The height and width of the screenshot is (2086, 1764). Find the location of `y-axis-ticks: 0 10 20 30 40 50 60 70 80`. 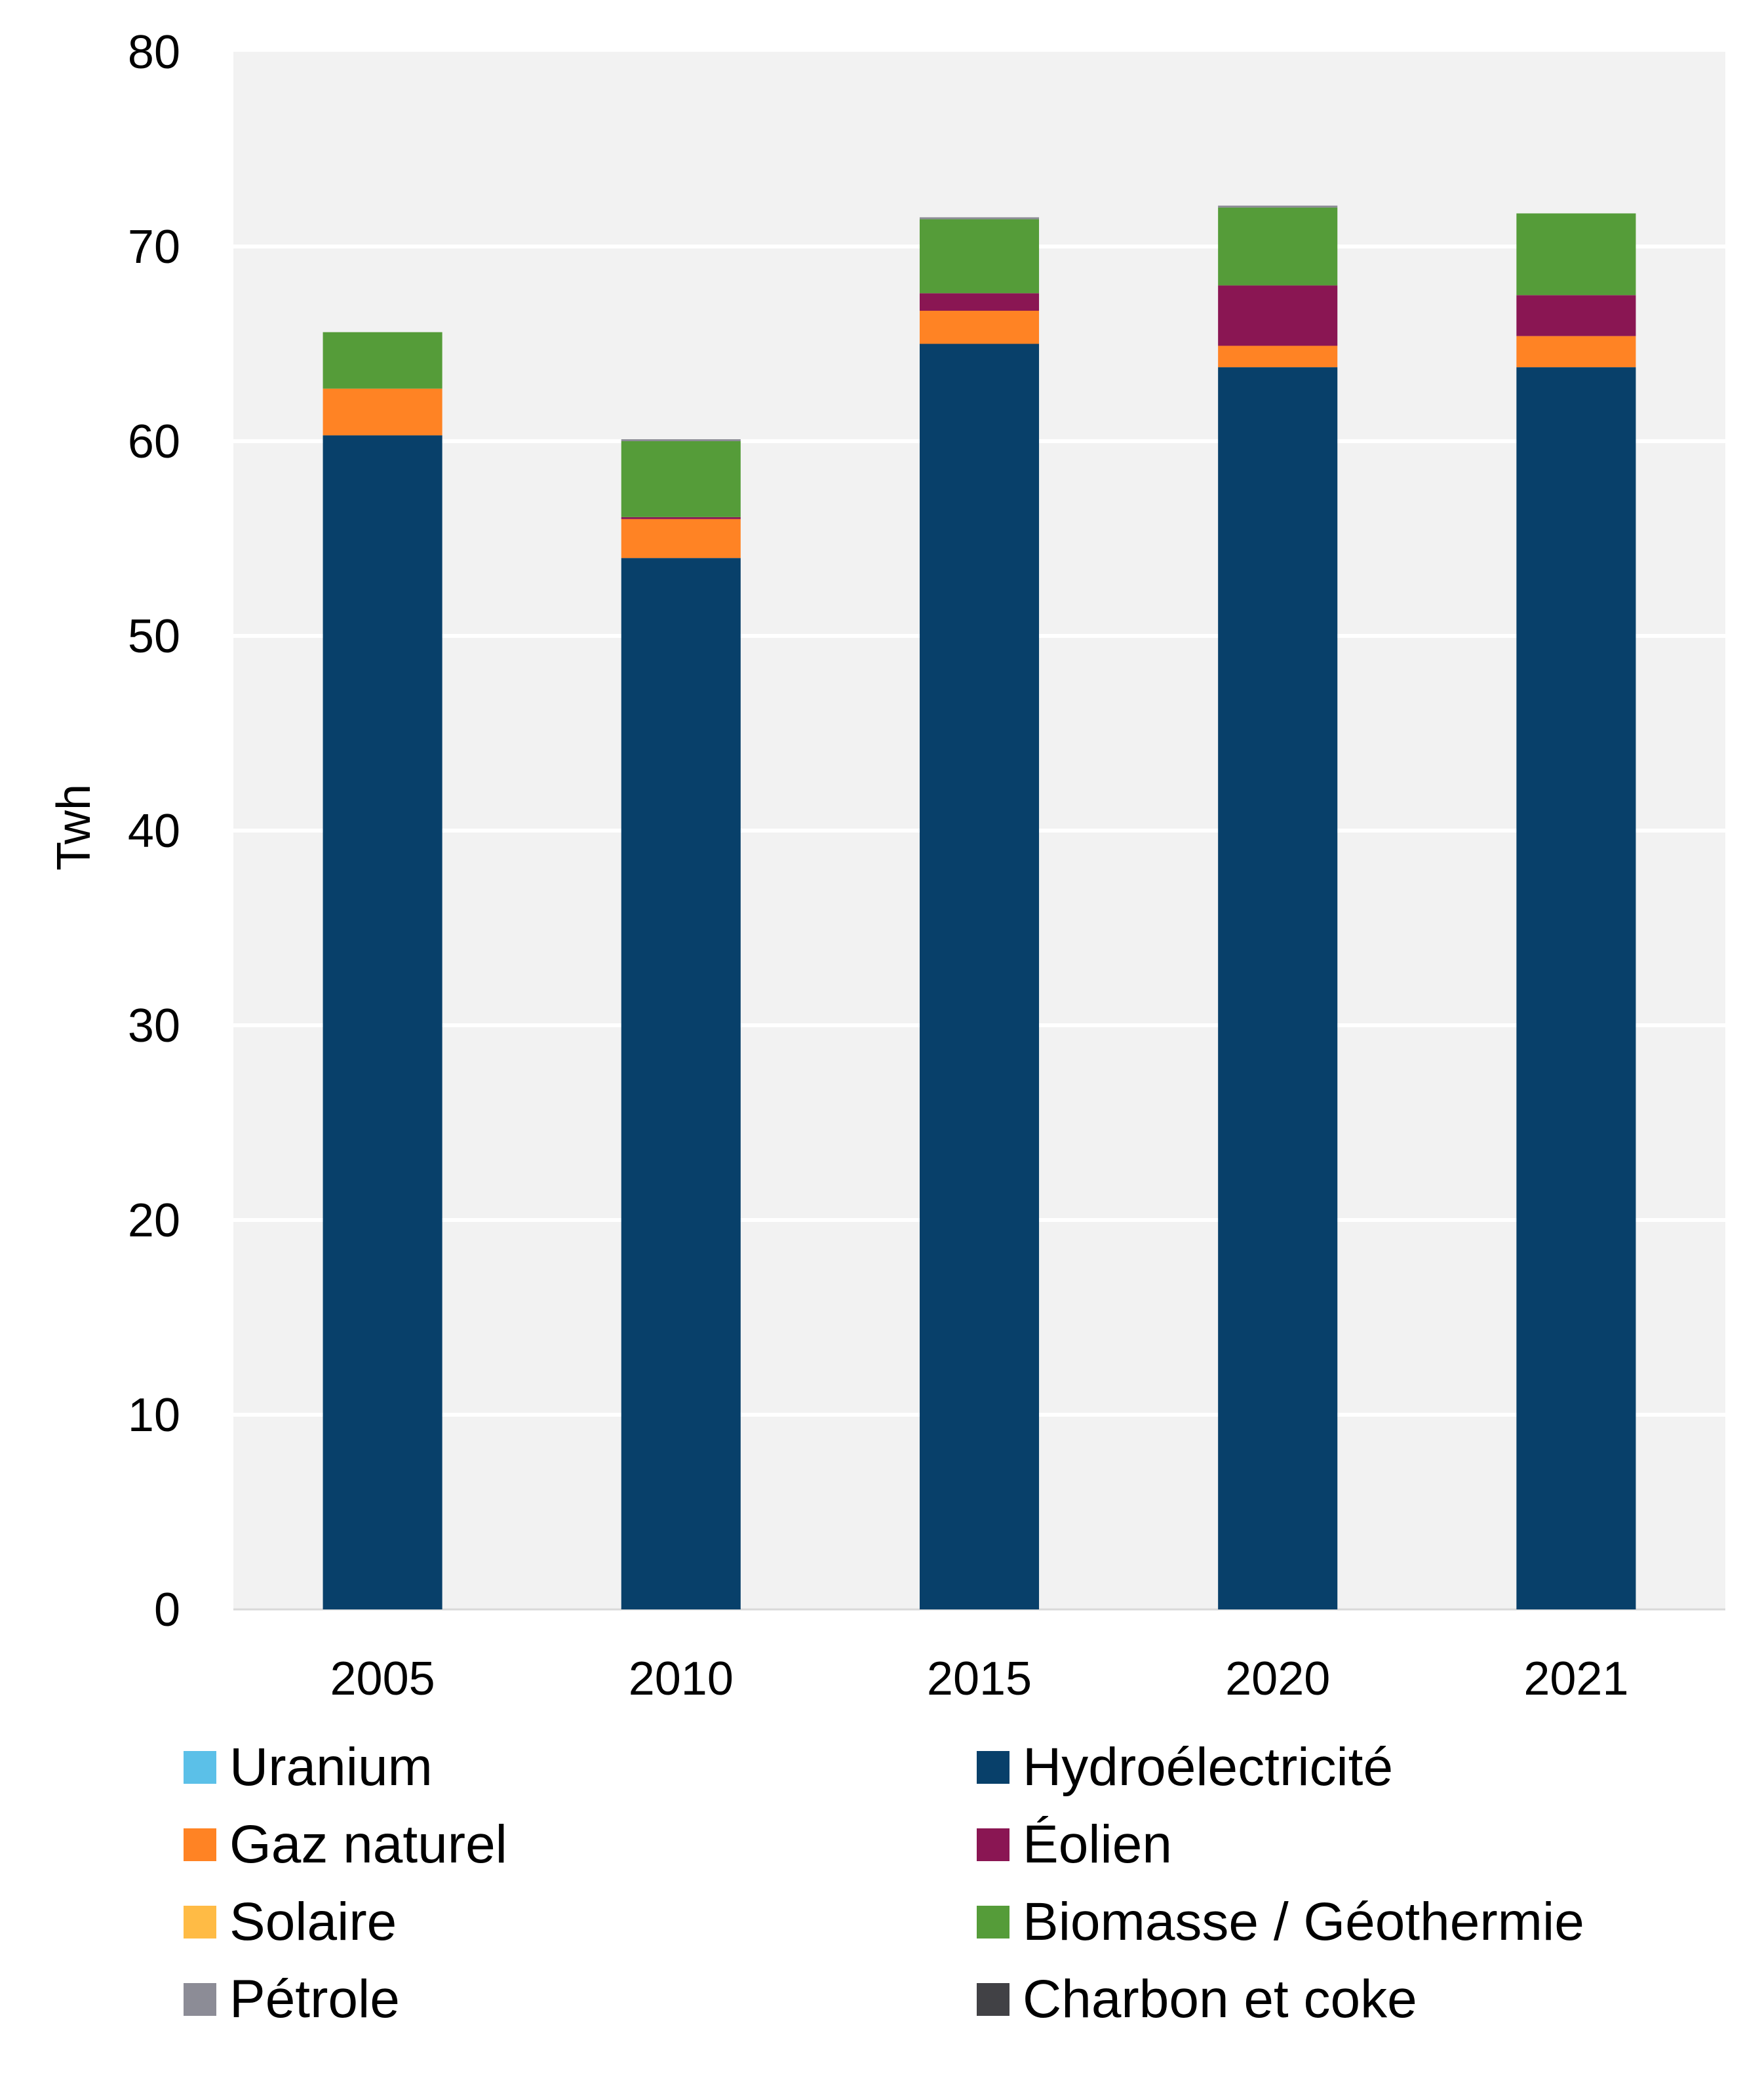

y-axis-ticks: 0 10 20 30 40 50 60 70 80 is located at coordinates (154, 831).